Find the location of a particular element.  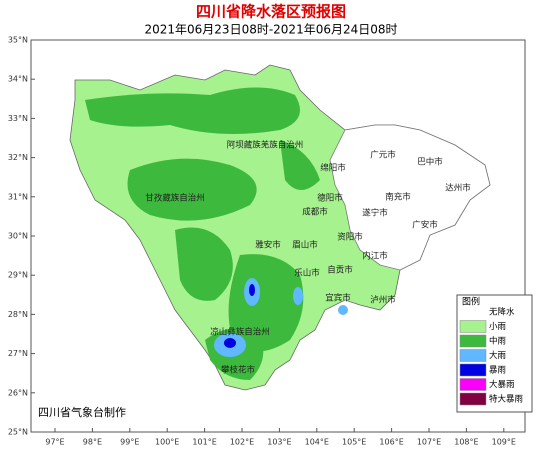

lat-label: 26°N is located at coordinates (18, 392).